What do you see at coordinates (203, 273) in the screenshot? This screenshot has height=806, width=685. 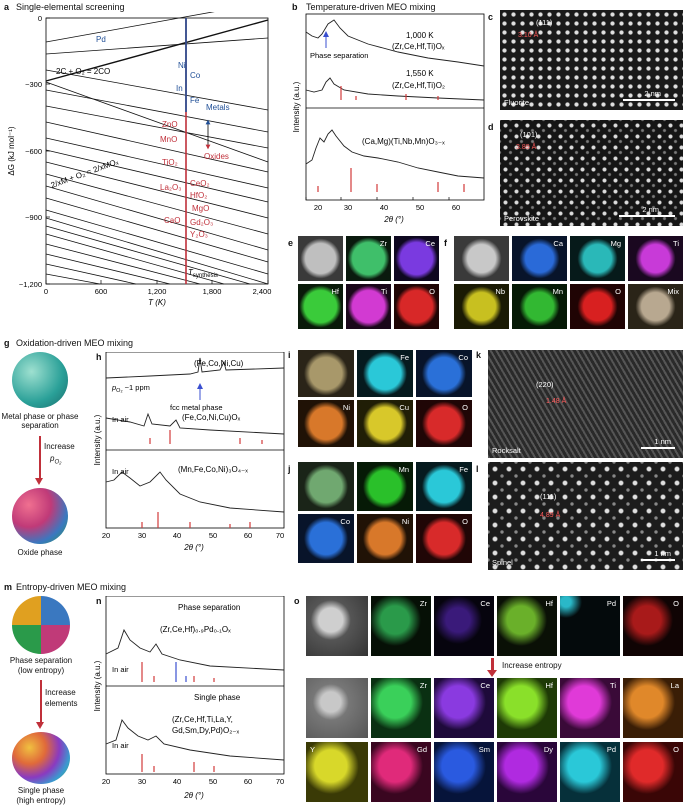 I see `a-tsyn-label: Tsynthesis` at bounding box center [203, 273].